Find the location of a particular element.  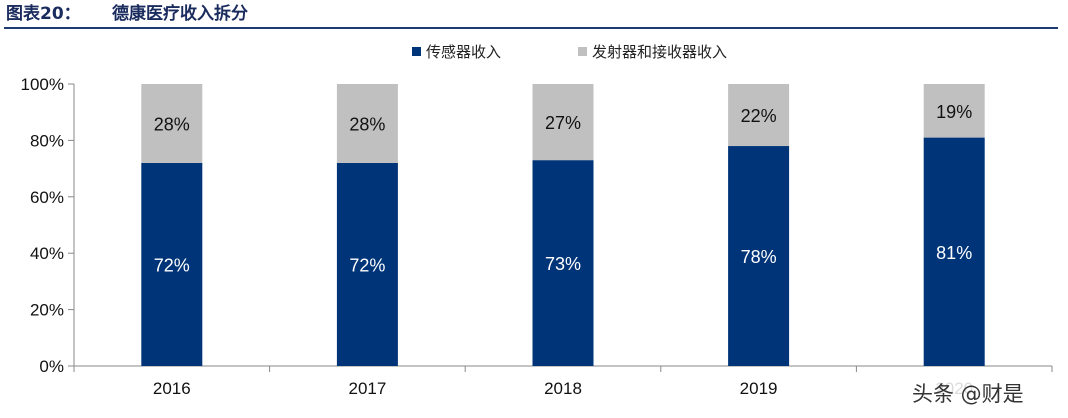

data-label-transmitter-2019: 22% is located at coordinates (759, 116).